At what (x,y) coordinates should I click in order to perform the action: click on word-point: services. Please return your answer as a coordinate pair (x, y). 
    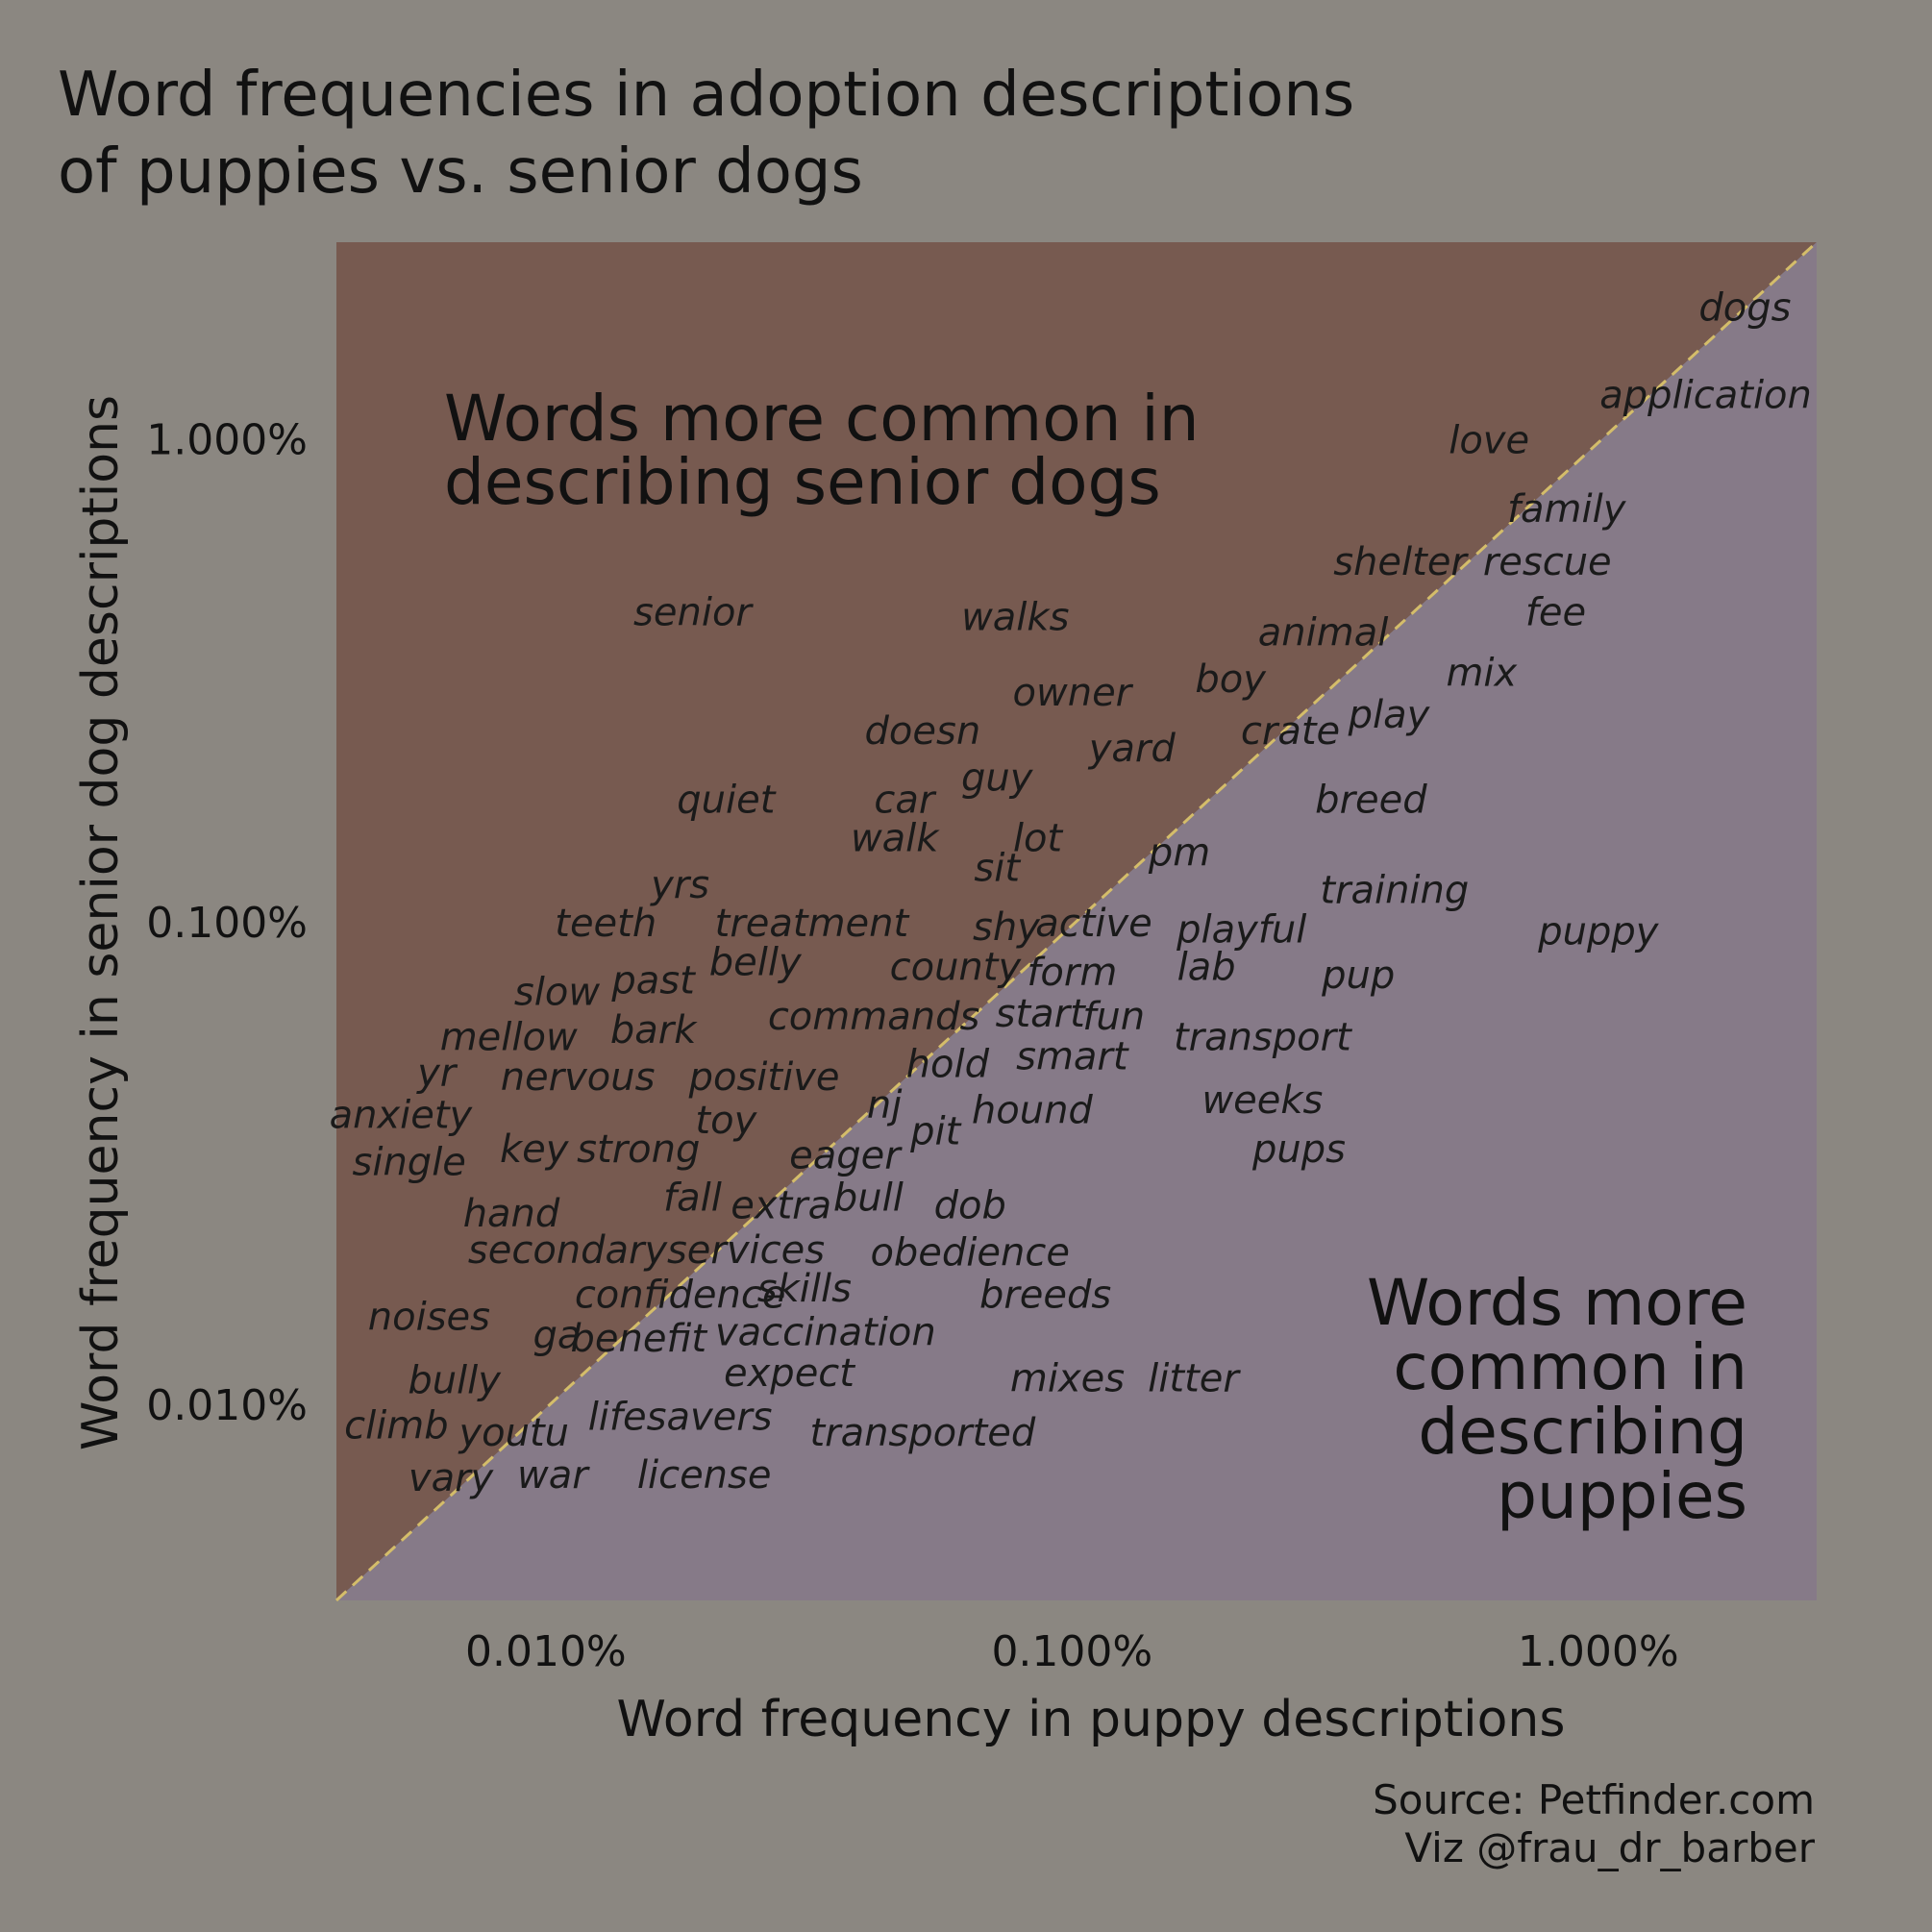
    Looking at the image, I should click on (746, 1250).